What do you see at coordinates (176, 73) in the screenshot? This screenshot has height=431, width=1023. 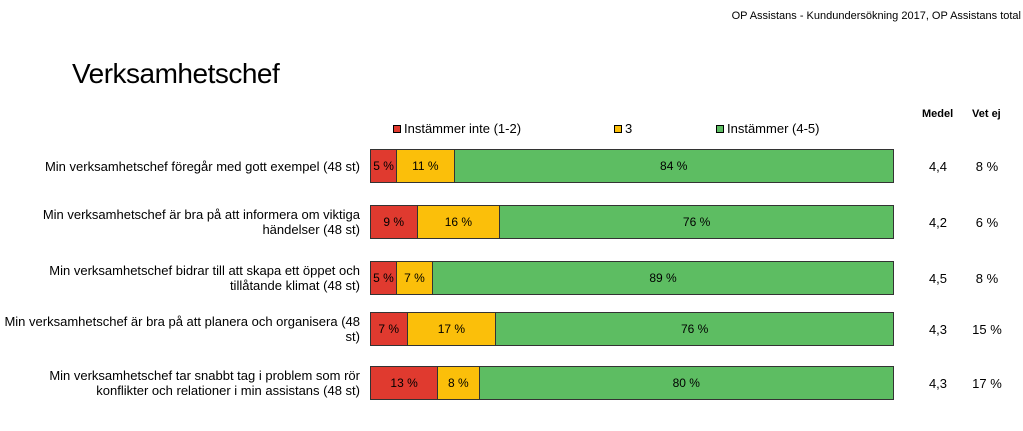 I see `chart-title: Verksamhetschef` at bounding box center [176, 73].